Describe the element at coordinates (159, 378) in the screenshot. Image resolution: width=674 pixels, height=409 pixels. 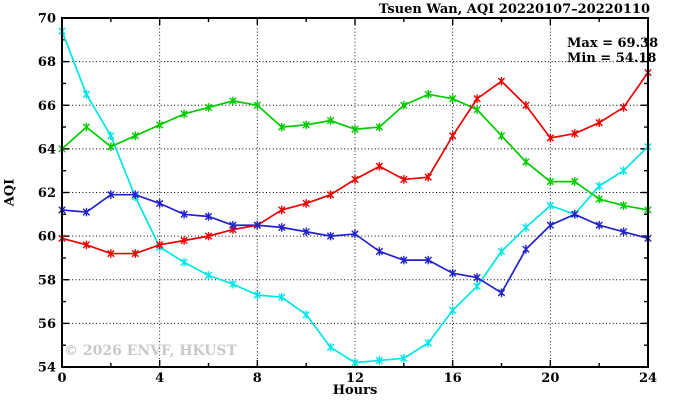
I see `x-tick-label: 4` at that location.